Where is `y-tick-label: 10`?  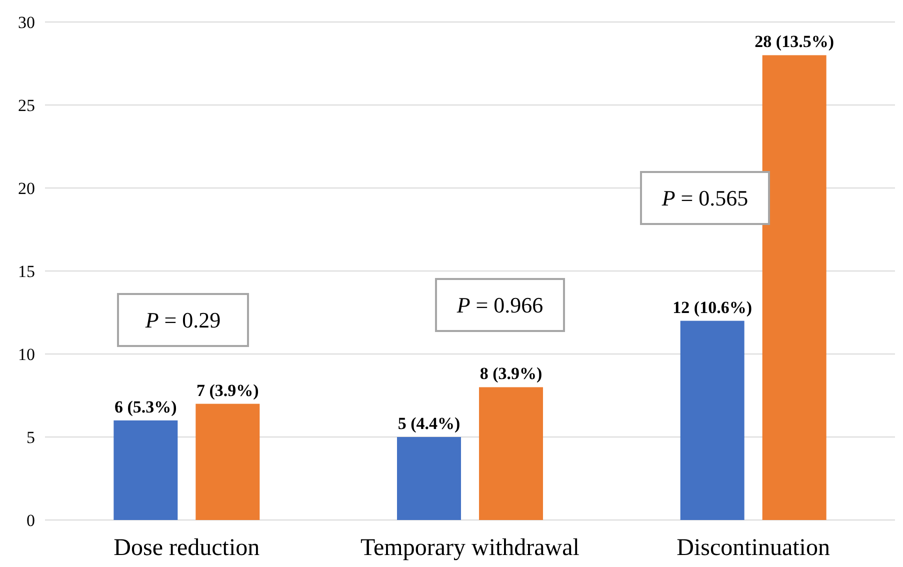 y-tick-label: 10 is located at coordinates (26, 354).